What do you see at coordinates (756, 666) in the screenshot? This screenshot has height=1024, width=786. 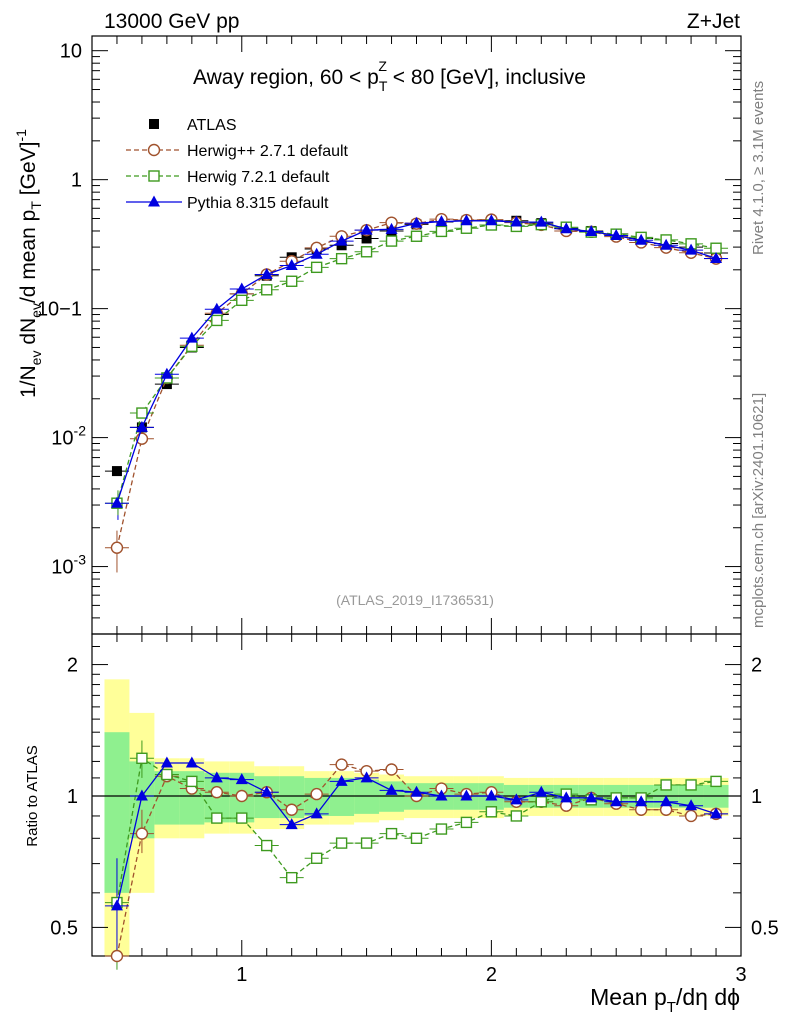 I see `ratio-y-tick-label-right: 2` at bounding box center [756, 666].